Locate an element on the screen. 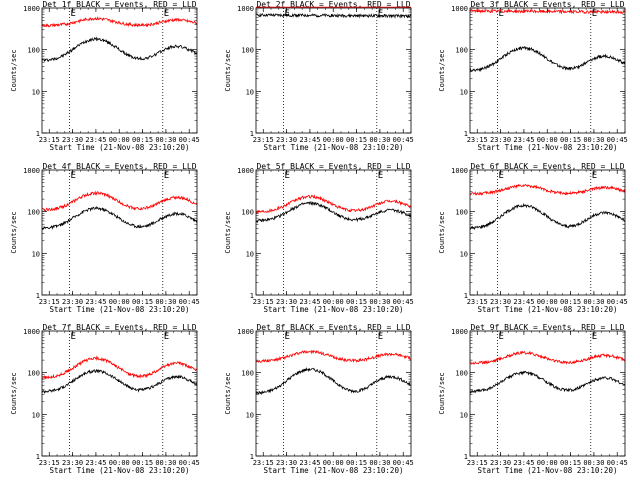  panel-title: Det 5f BLACK = Events, RED = LLD is located at coordinates (333, 166).